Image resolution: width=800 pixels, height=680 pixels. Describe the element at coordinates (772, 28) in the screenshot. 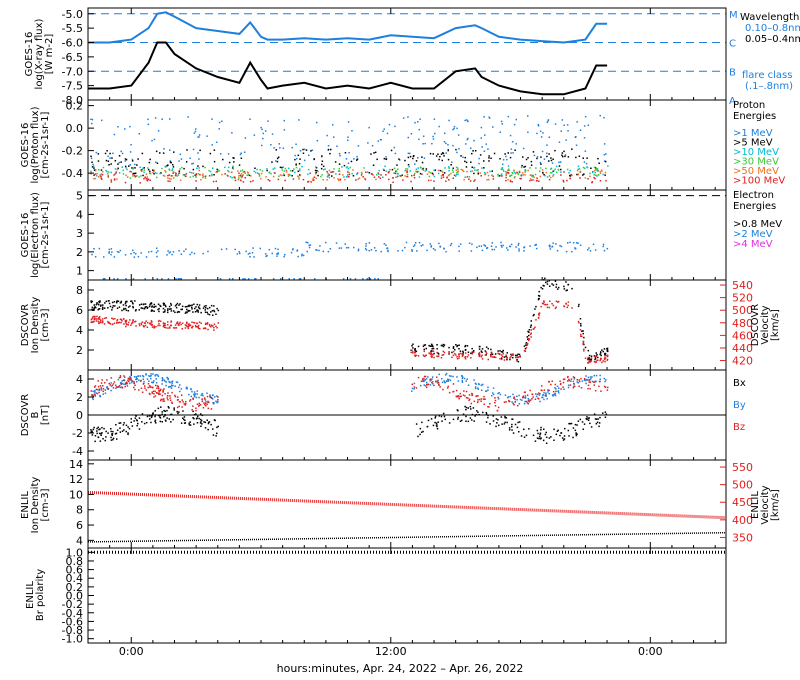

I see `xray-legend-long: 0.10–0.8nm` at that location.